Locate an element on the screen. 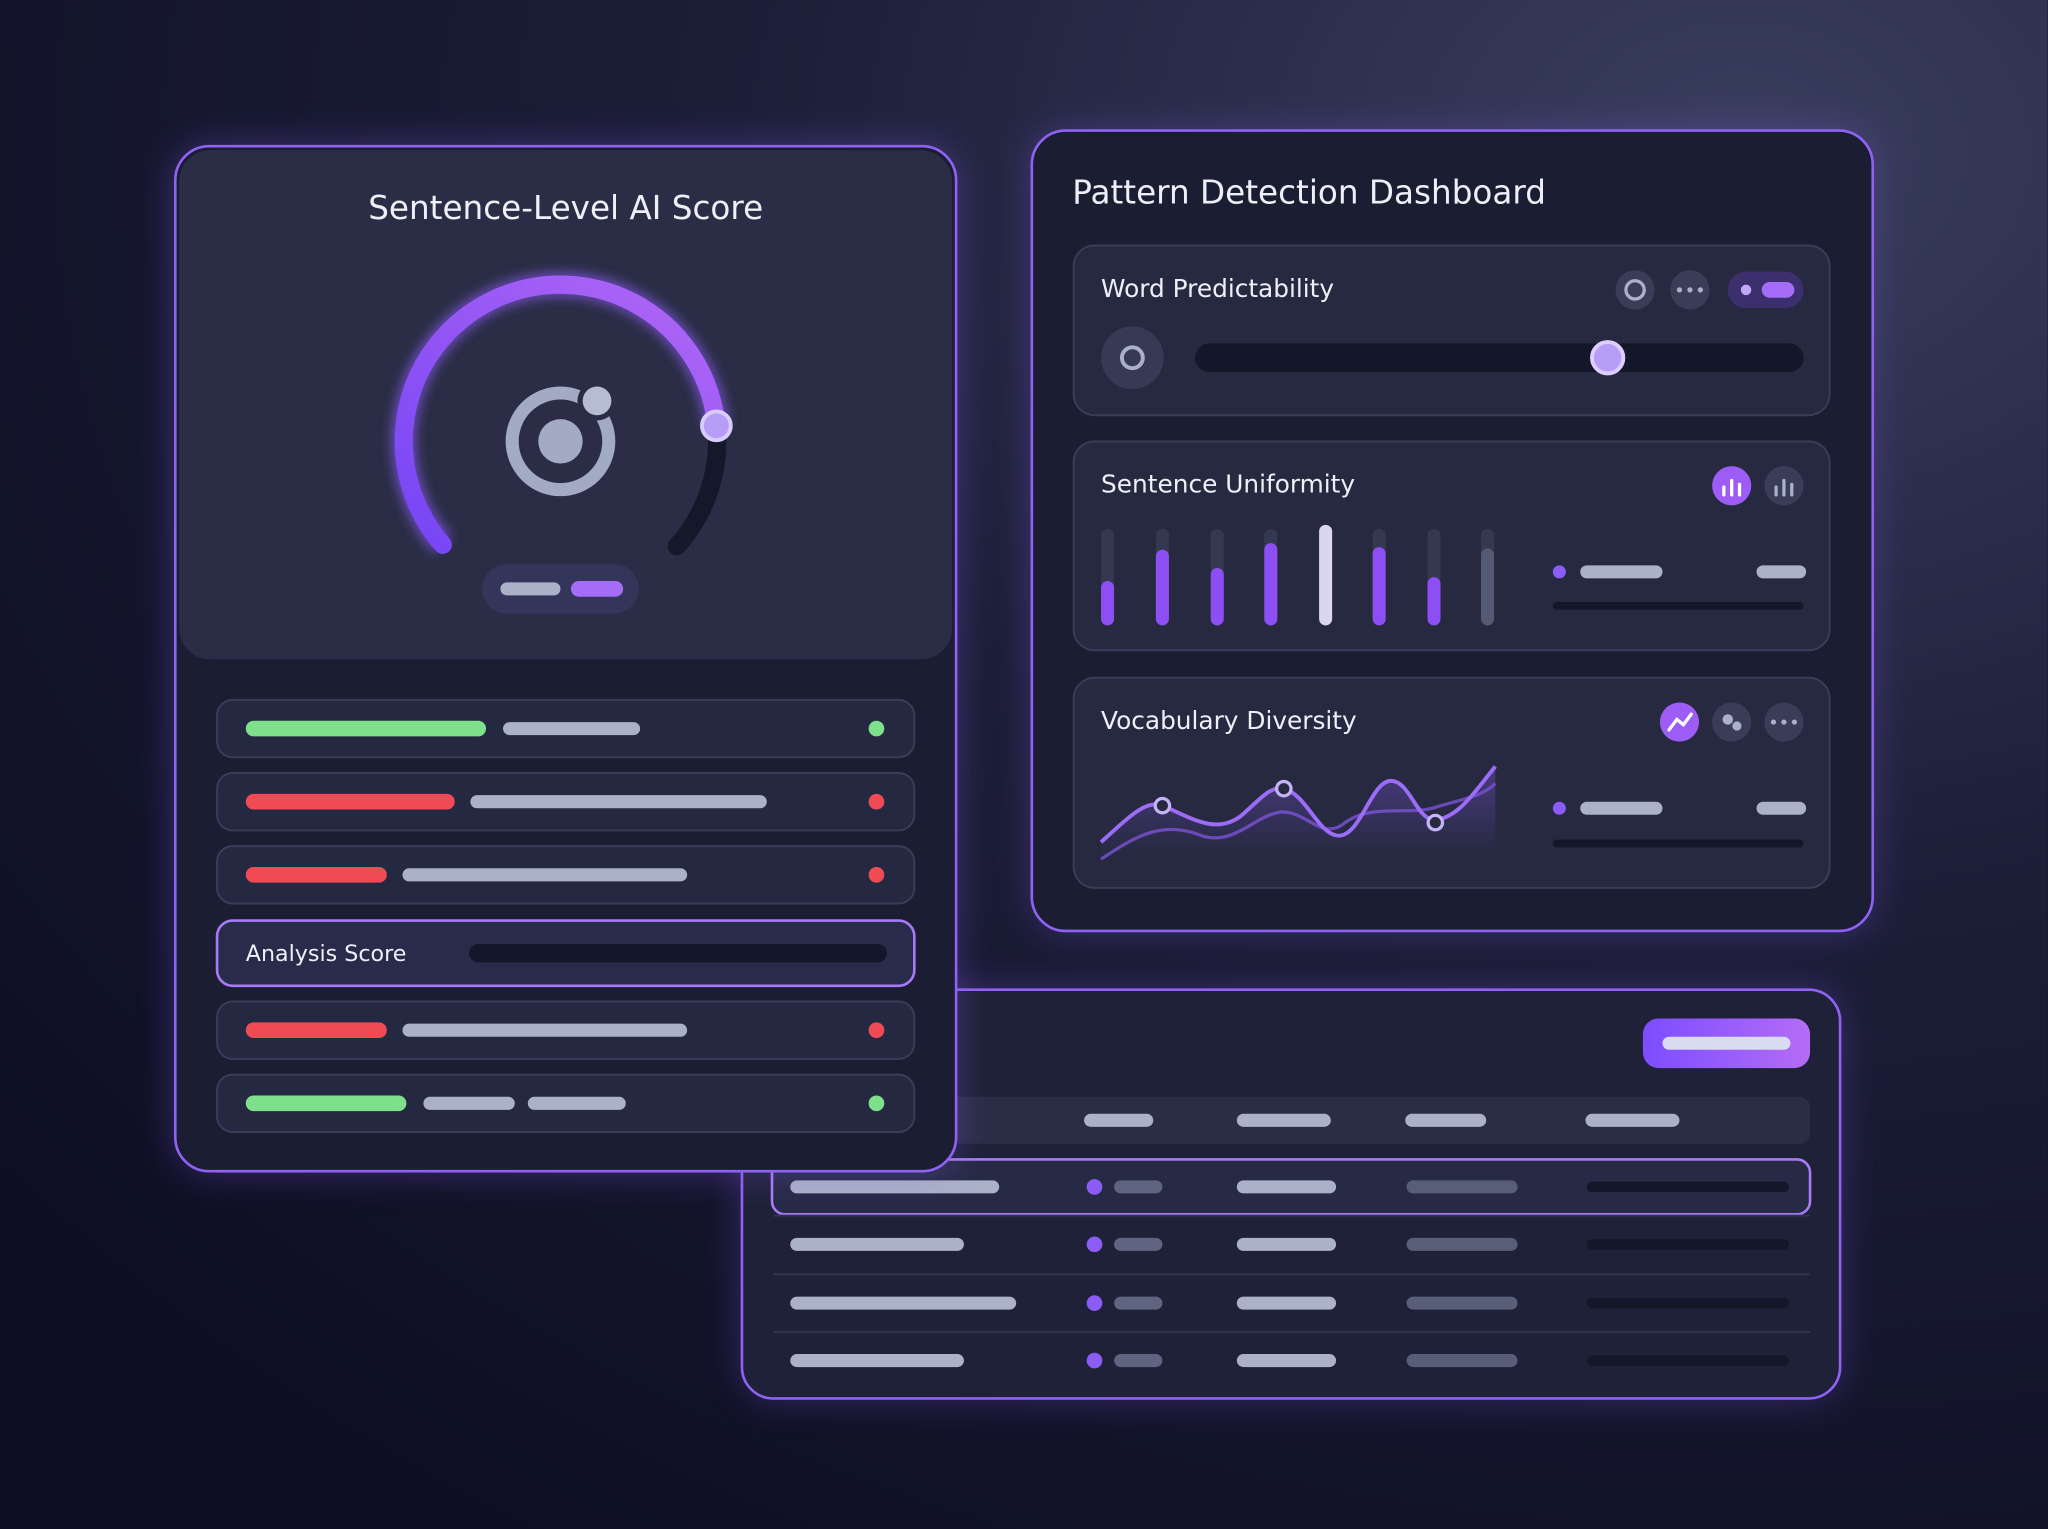  logo-ring is located at coordinates (560, 441).